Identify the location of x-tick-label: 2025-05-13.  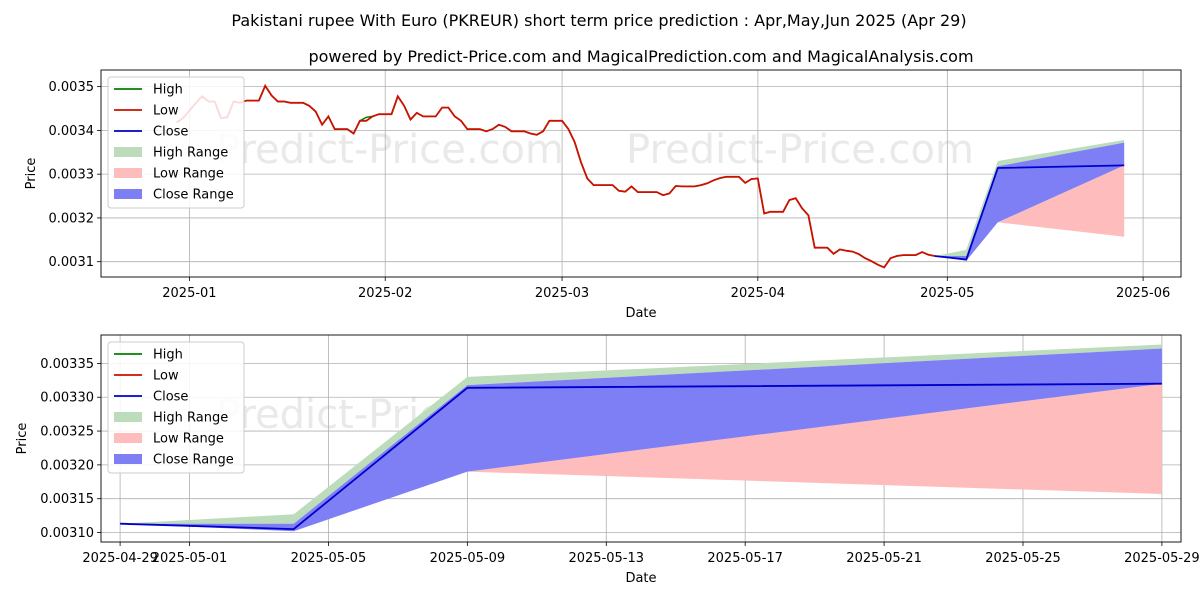
(606, 558).